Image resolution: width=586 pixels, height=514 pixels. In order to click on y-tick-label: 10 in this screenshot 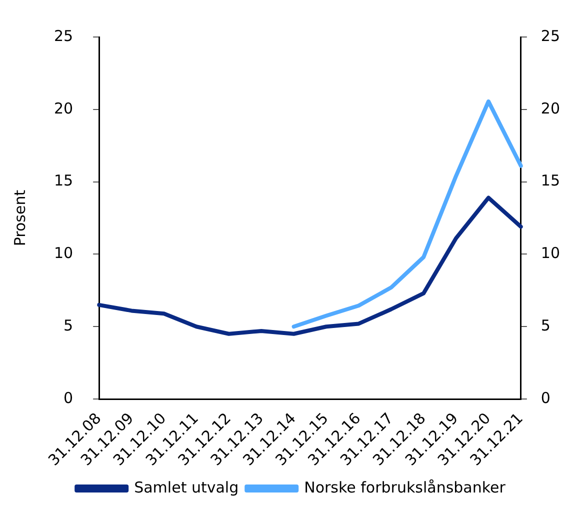, I will do `click(64, 253)`.